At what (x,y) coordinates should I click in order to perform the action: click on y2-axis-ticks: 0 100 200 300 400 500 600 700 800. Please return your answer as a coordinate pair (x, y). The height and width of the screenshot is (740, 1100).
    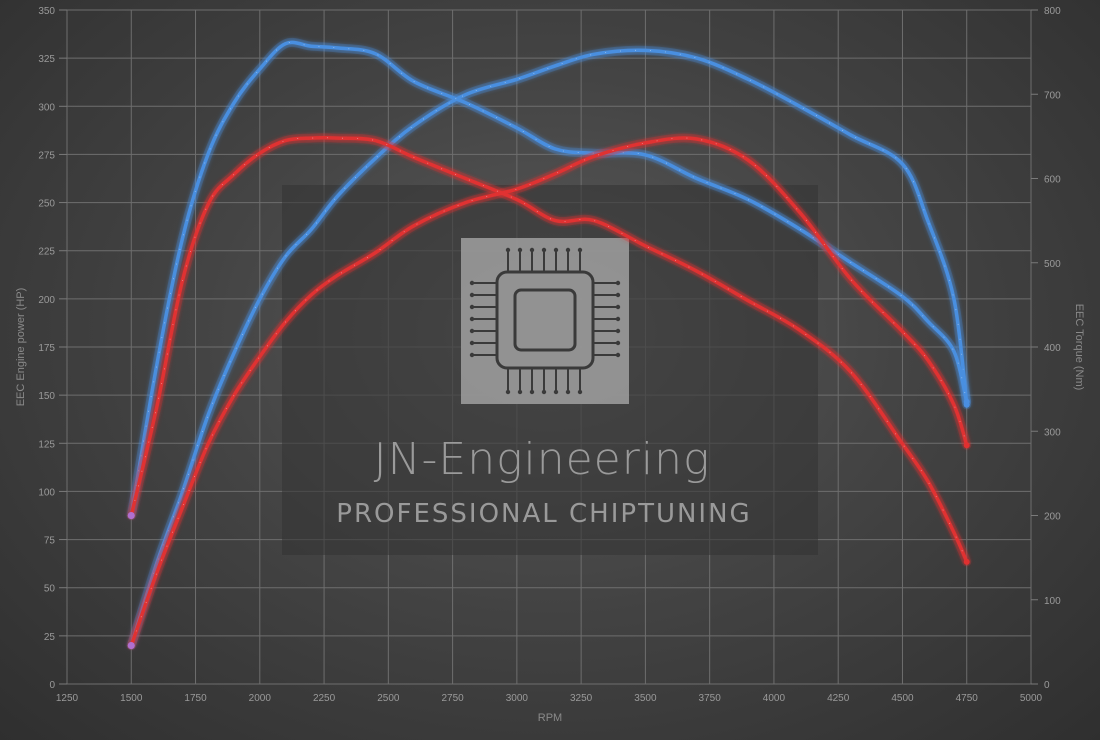
    Looking at the image, I should click on (1046, 348).